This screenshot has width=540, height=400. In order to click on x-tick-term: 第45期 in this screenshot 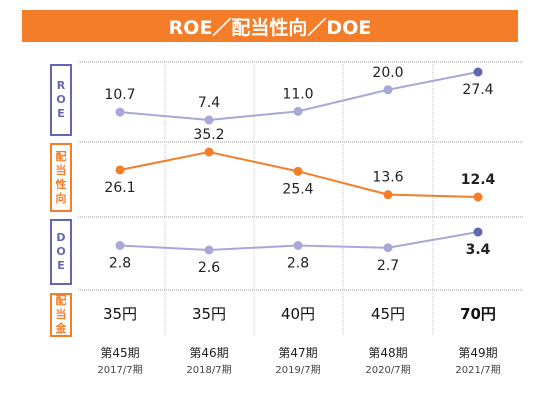, I will do `click(119, 353)`.